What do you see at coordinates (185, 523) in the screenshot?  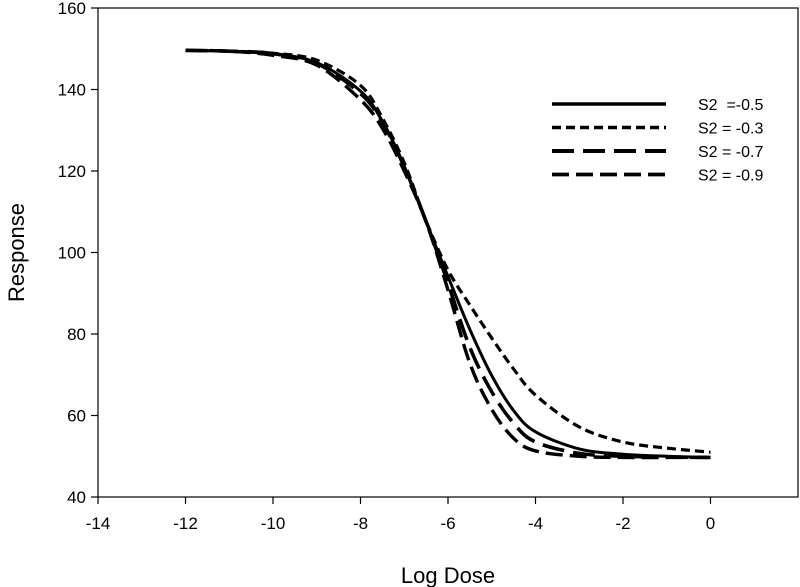 I see `x-tick-label: -12` at bounding box center [185, 523].